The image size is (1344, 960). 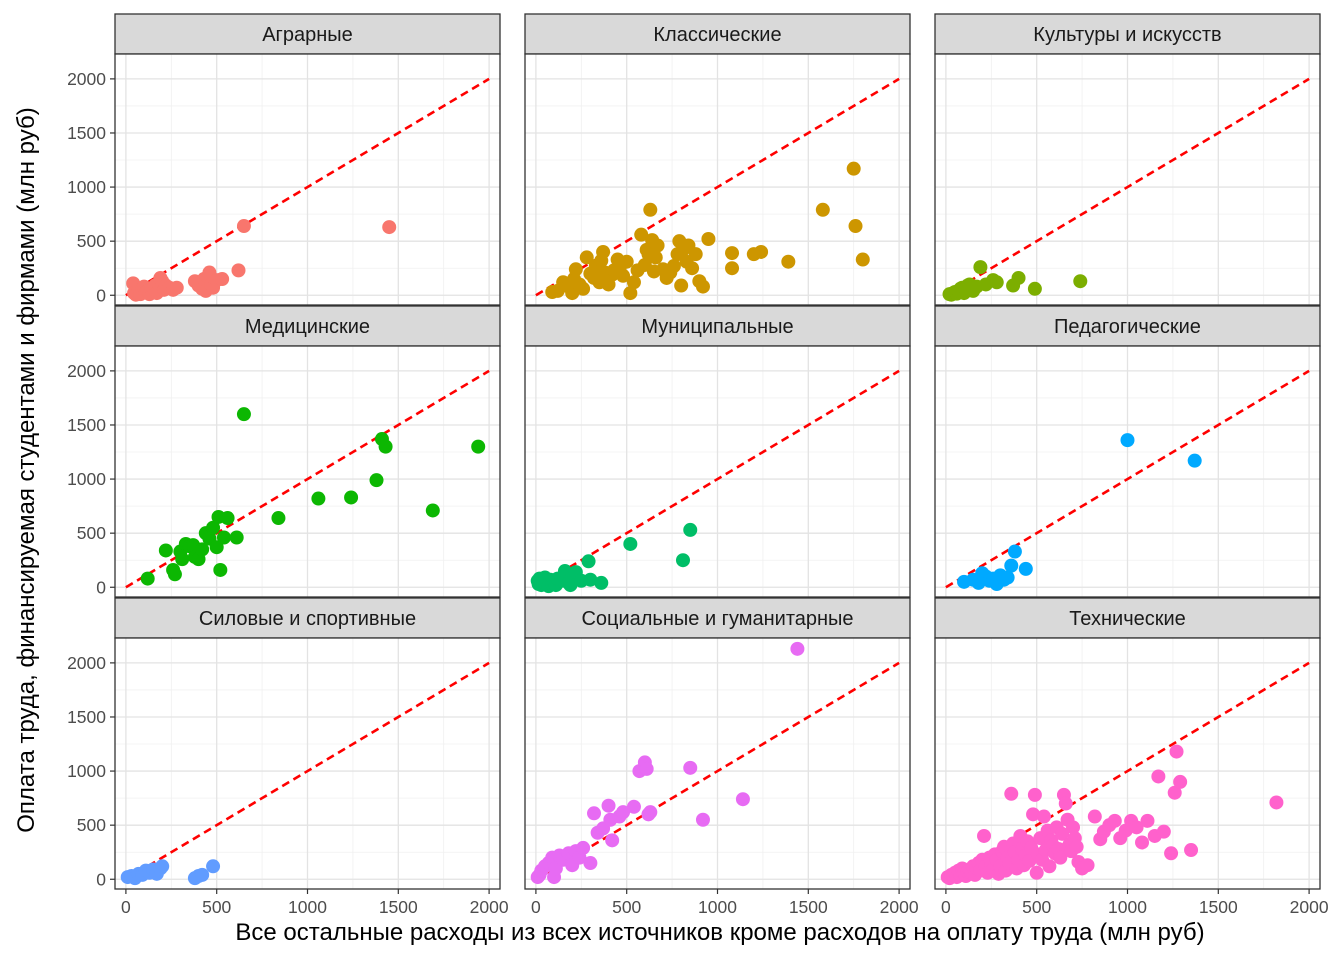 What do you see at coordinates (717, 619) in the screenshot?
I see `facet-strip-label: Социальные и гуманитарные` at bounding box center [717, 619].